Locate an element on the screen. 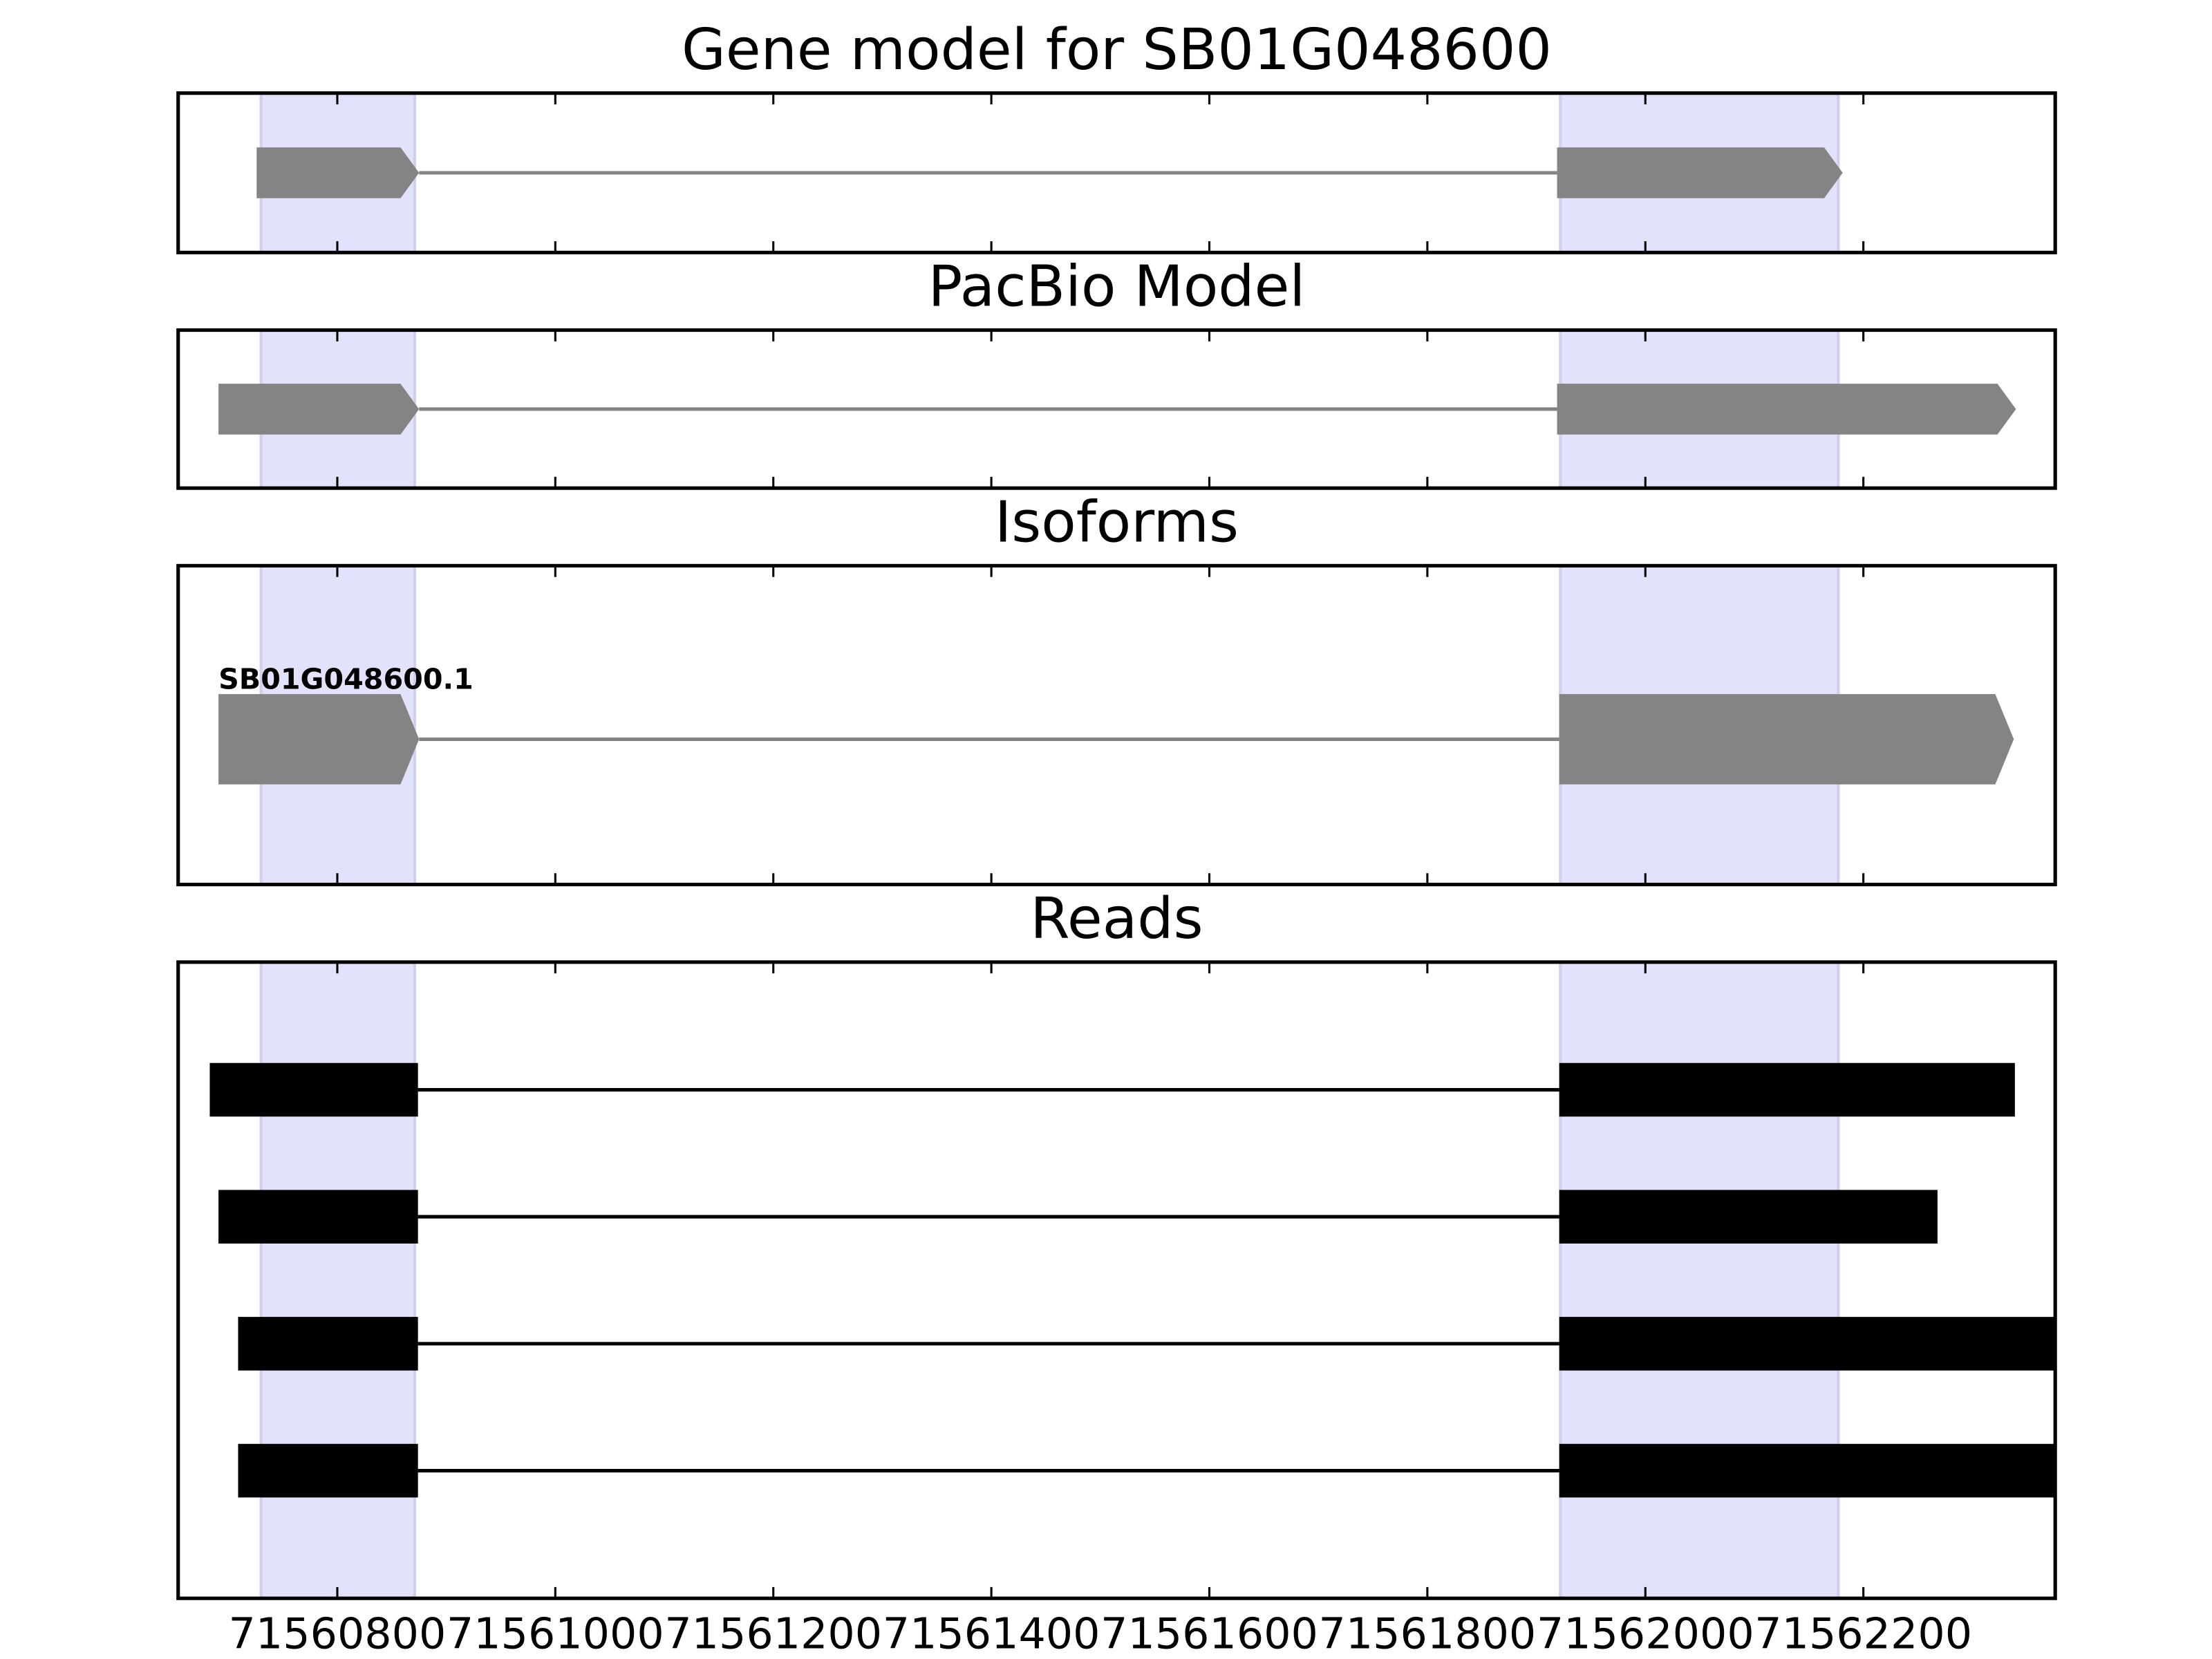  x-tick-label: 71560800 is located at coordinates (338, 1634).